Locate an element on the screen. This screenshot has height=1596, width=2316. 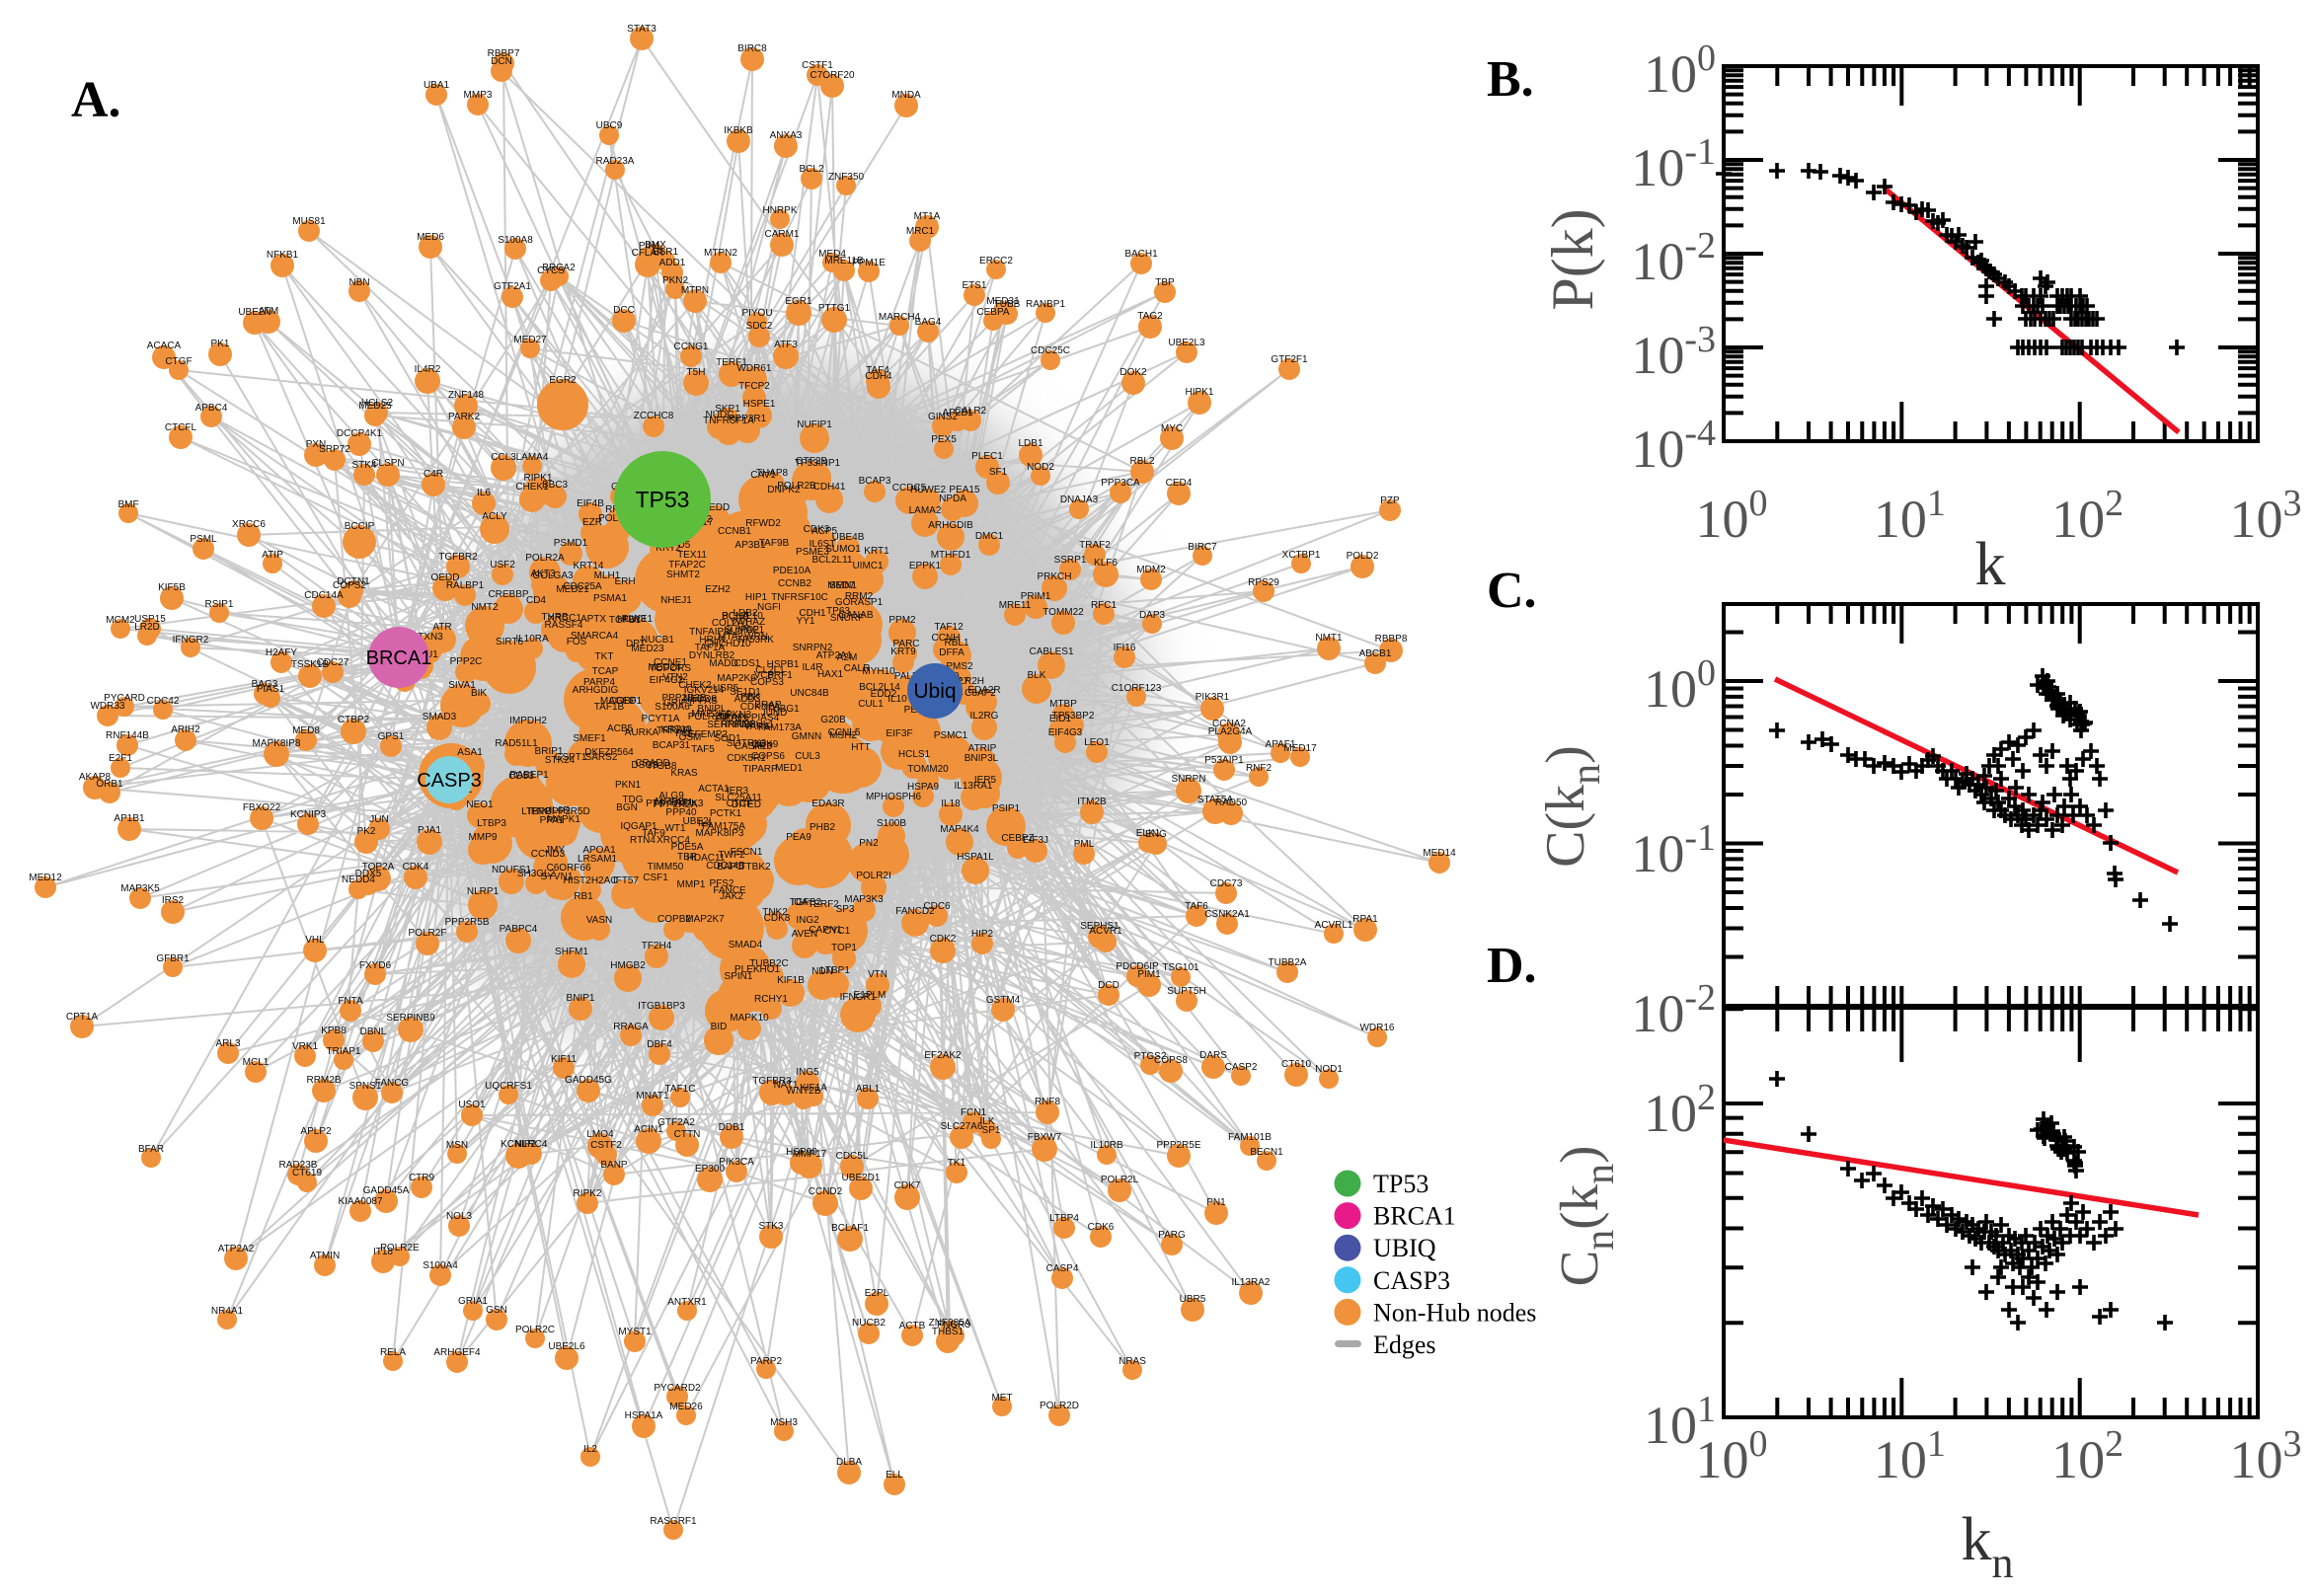
svg-text: DLBA is located at coordinates (849, 1462).